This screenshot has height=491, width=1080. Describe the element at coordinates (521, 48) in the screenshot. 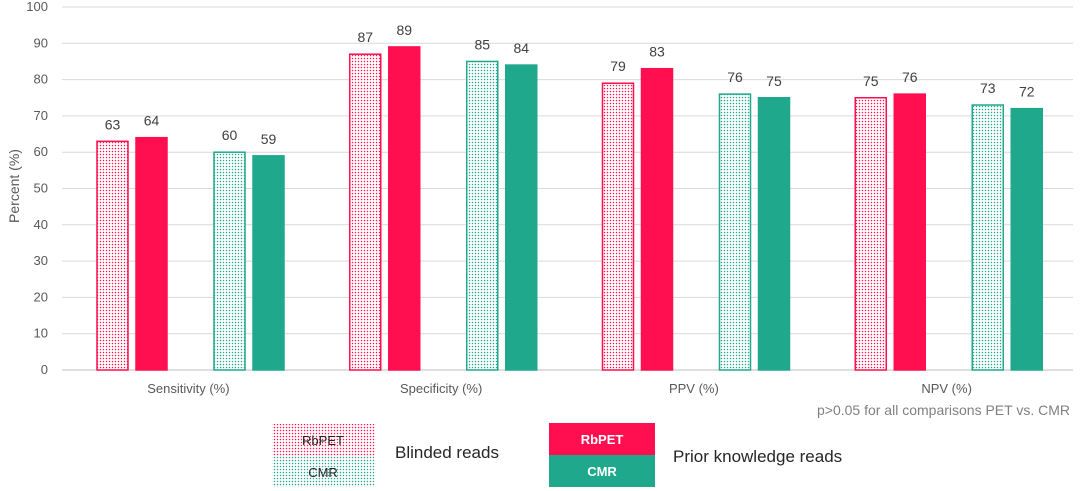

I see `value-label: 84` at that location.